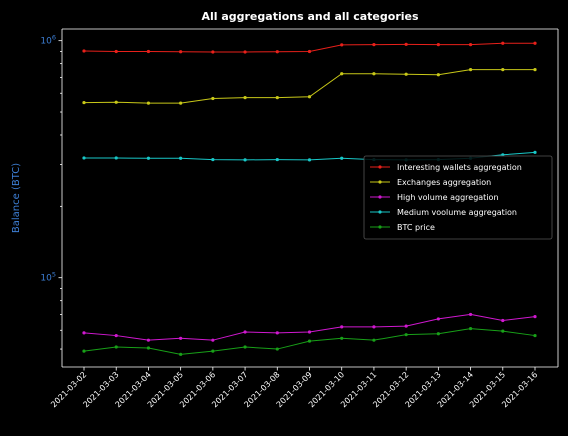  I want to click on legend-box, so click(458, 197).